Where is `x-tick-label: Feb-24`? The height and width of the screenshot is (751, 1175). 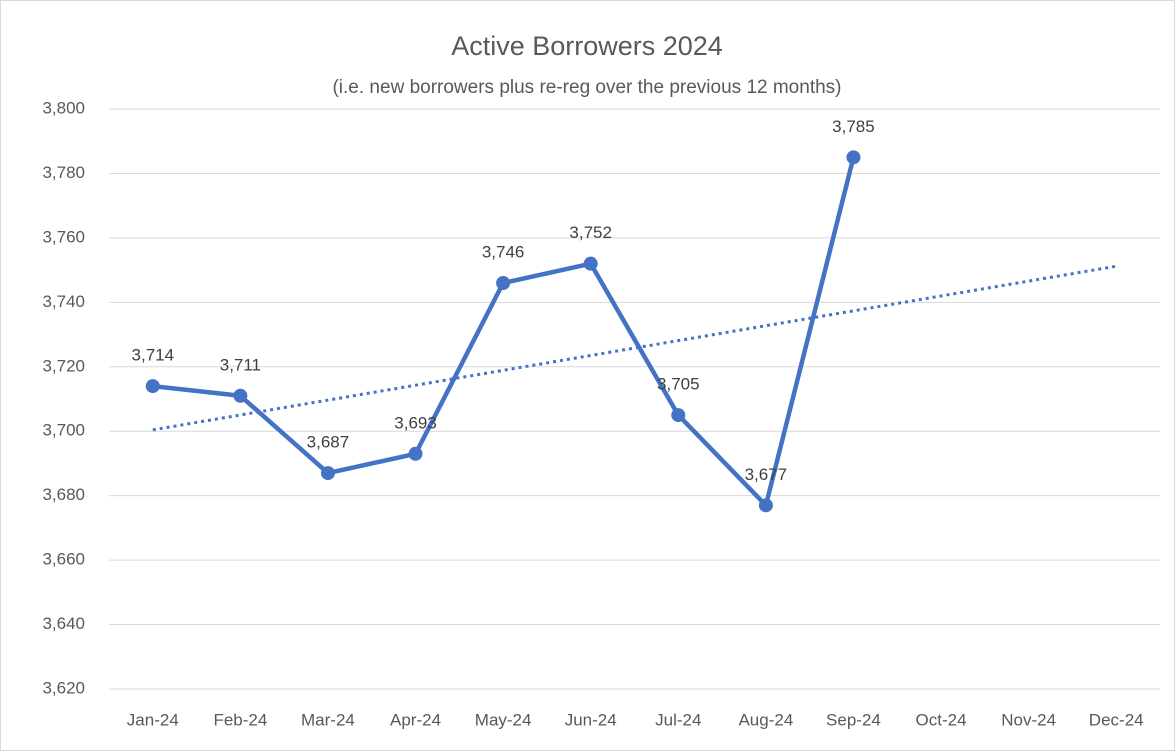
x-tick-label: Feb-24 is located at coordinates (240, 719).